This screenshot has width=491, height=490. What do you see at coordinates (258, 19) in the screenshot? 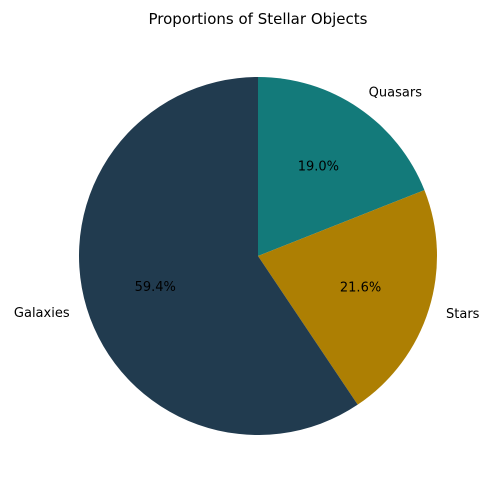
I see `chart-title: Proportions of Stellar Objects` at bounding box center [258, 19].